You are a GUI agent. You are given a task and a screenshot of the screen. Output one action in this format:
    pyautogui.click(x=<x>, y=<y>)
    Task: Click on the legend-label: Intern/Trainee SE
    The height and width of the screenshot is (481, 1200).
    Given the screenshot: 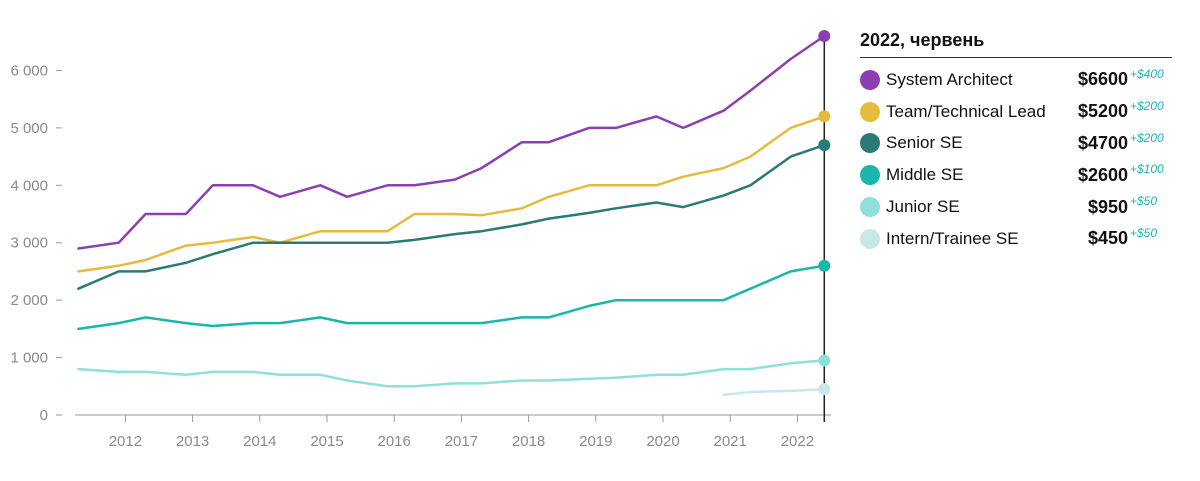 What is the action you would take?
    pyautogui.click(x=952, y=238)
    